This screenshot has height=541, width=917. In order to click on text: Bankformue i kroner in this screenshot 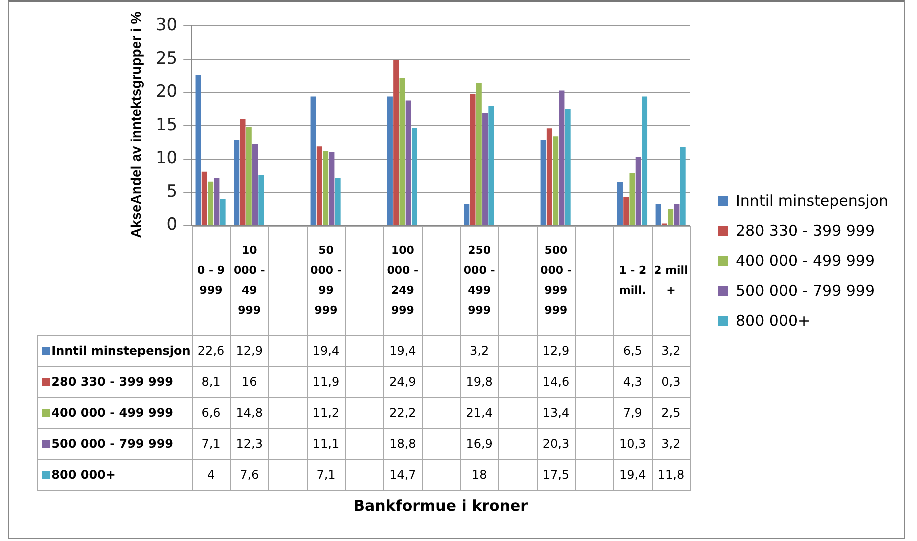, I will do `click(441, 505)`.